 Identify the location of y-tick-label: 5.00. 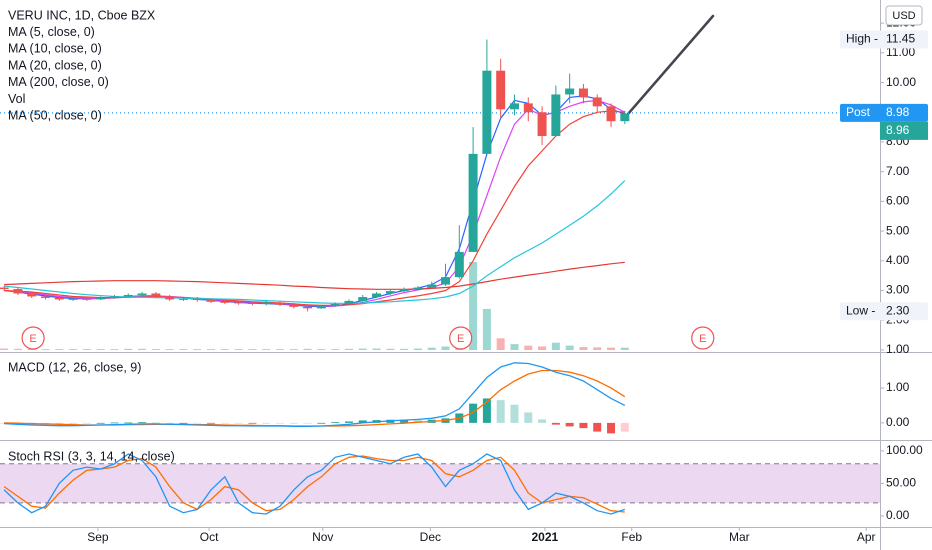
(898, 230).